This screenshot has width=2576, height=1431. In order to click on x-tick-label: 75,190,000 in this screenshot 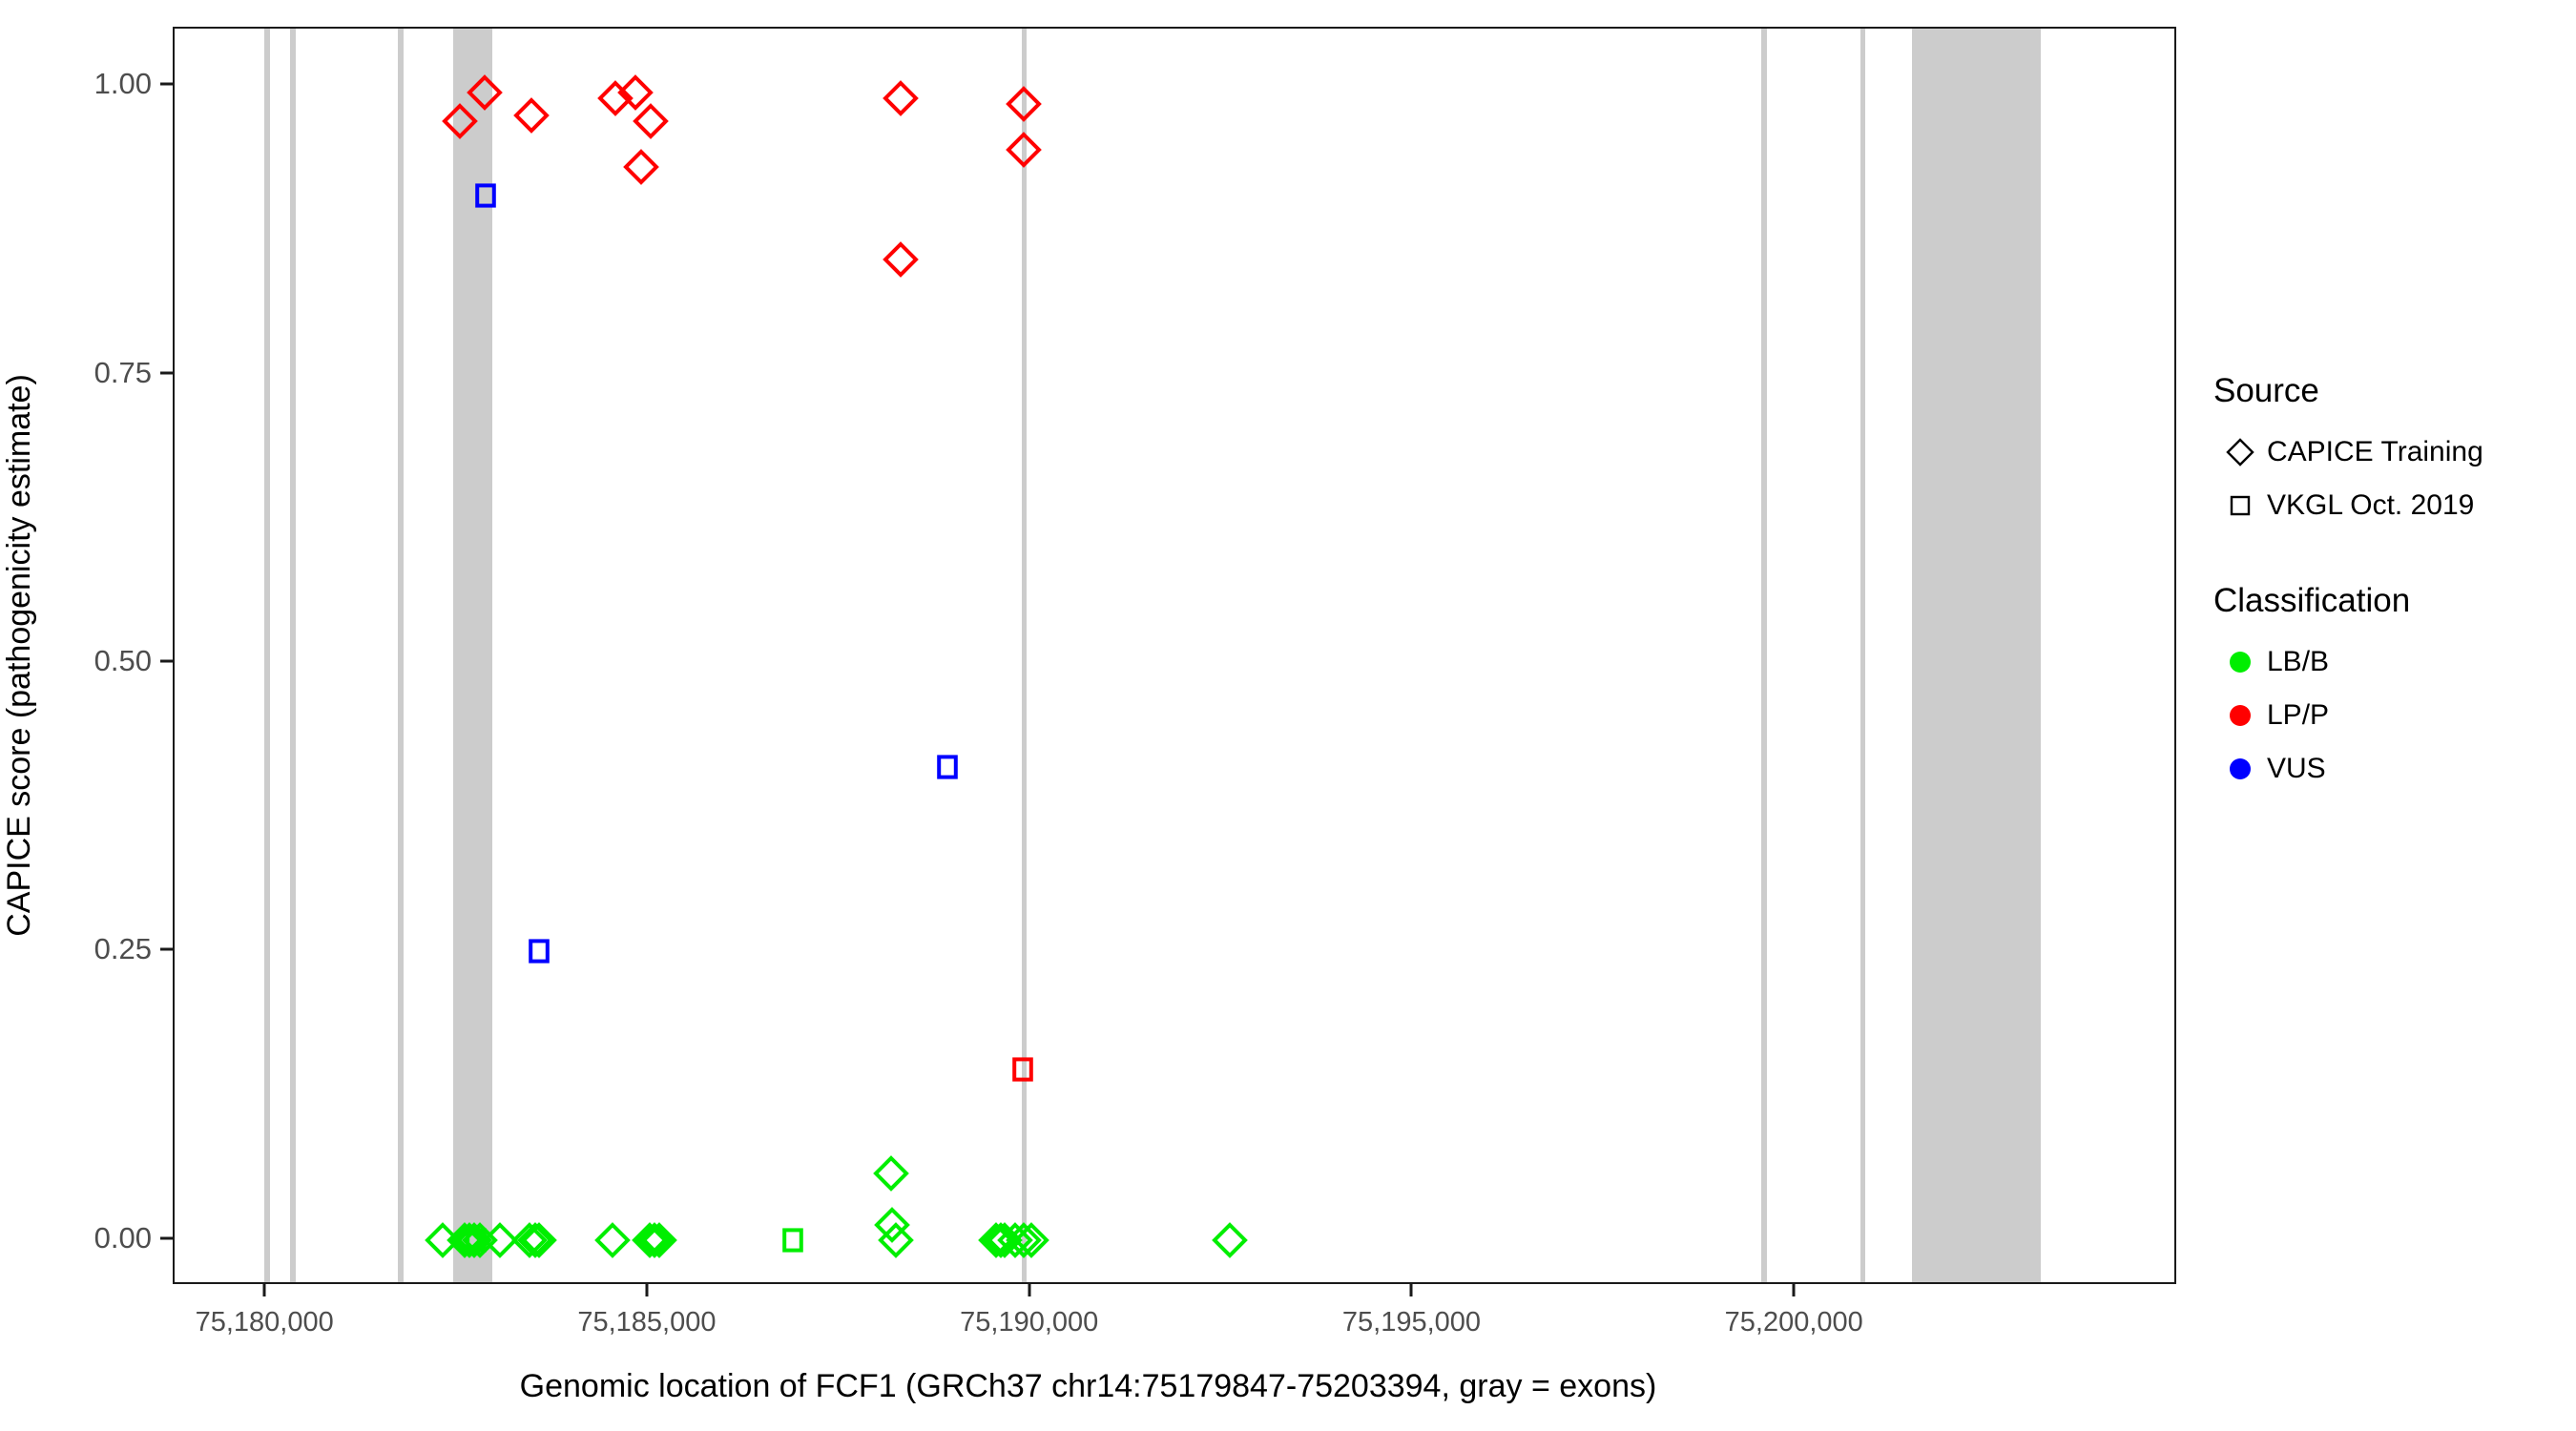, I will do `click(1029, 1322)`.